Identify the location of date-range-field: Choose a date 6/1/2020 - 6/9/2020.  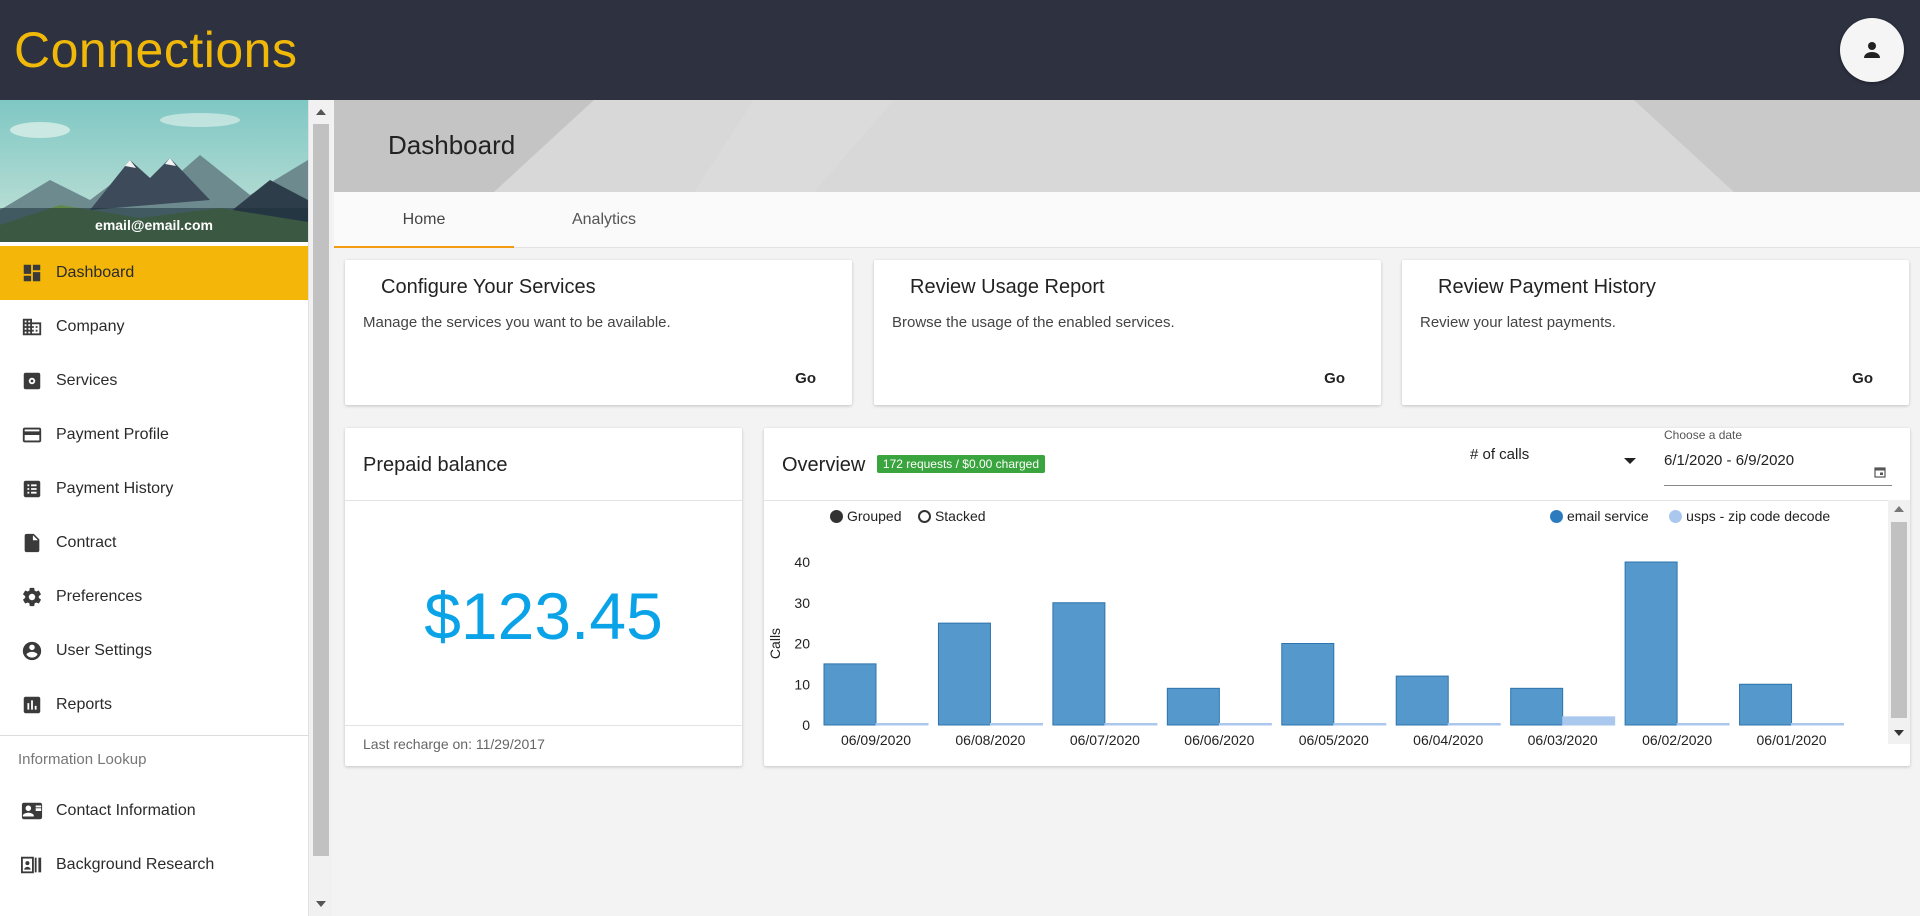
(1778, 457).